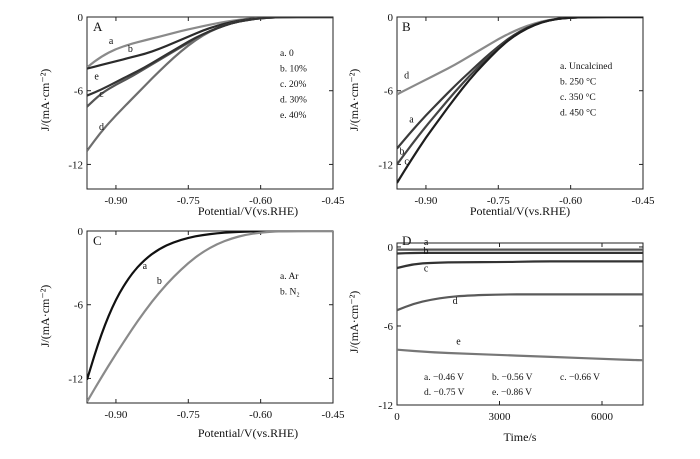 The height and width of the screenshot is (459, 700). Describe the element at coordinates (290, 285) in the screenshot. I see `legend: a. Ar b. N₂` at that location.